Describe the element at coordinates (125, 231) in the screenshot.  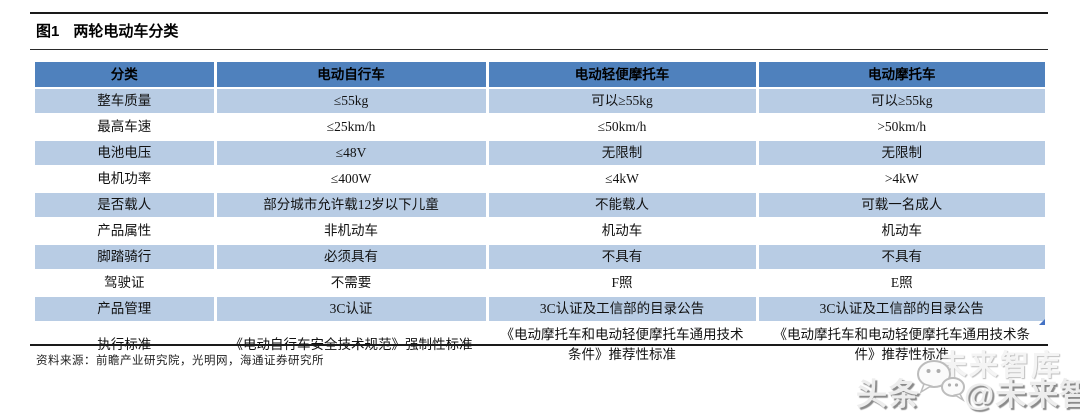
I see `row-label: 产品属性` at that location.